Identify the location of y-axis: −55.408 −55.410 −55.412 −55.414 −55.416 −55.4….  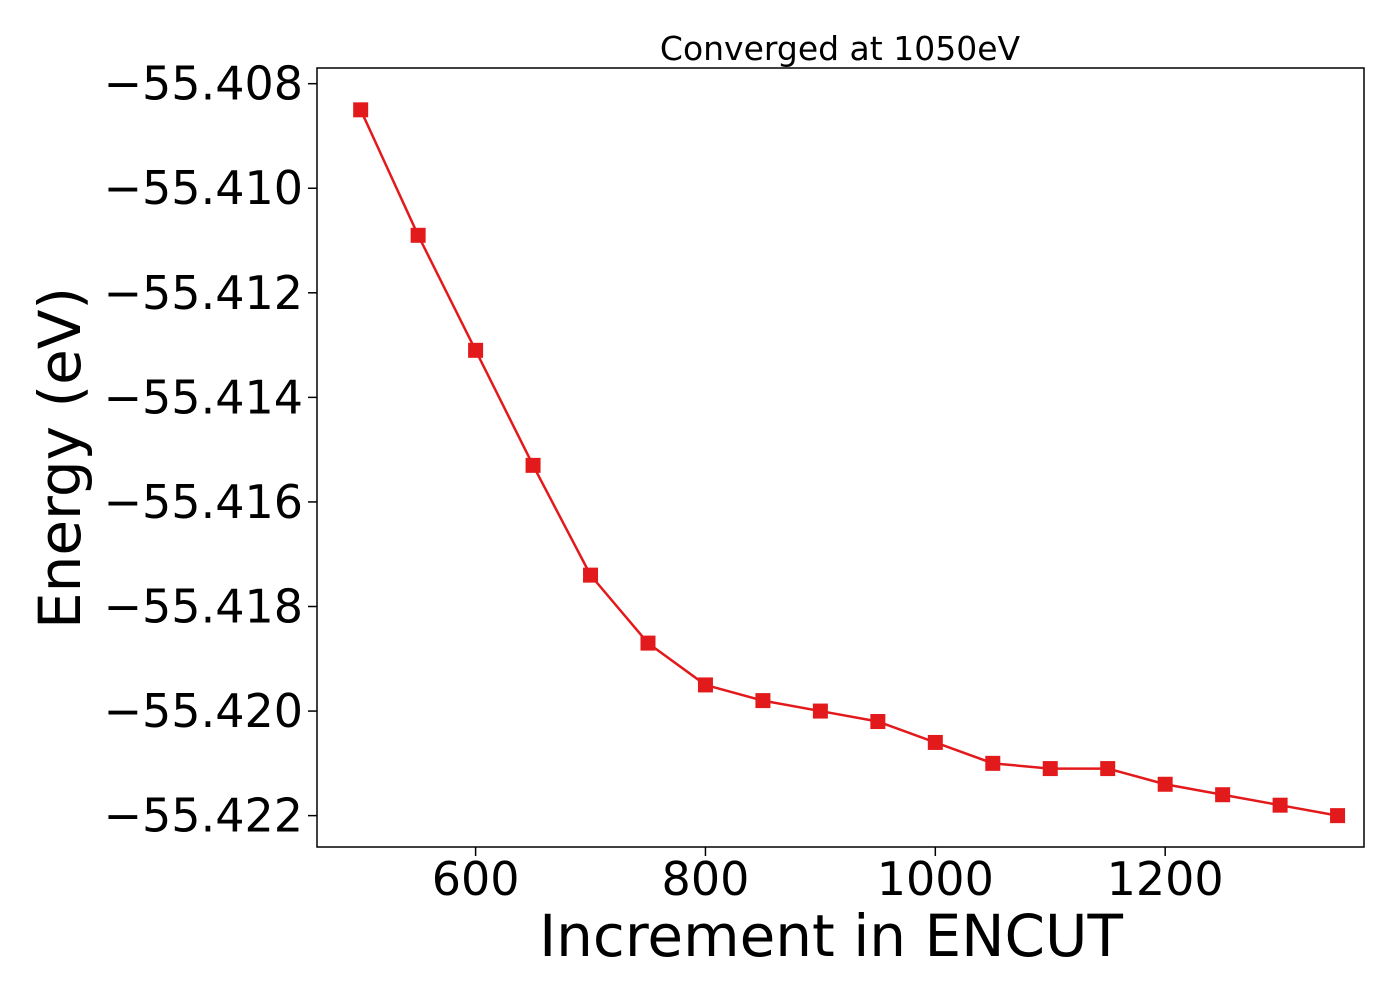
(210, 450).